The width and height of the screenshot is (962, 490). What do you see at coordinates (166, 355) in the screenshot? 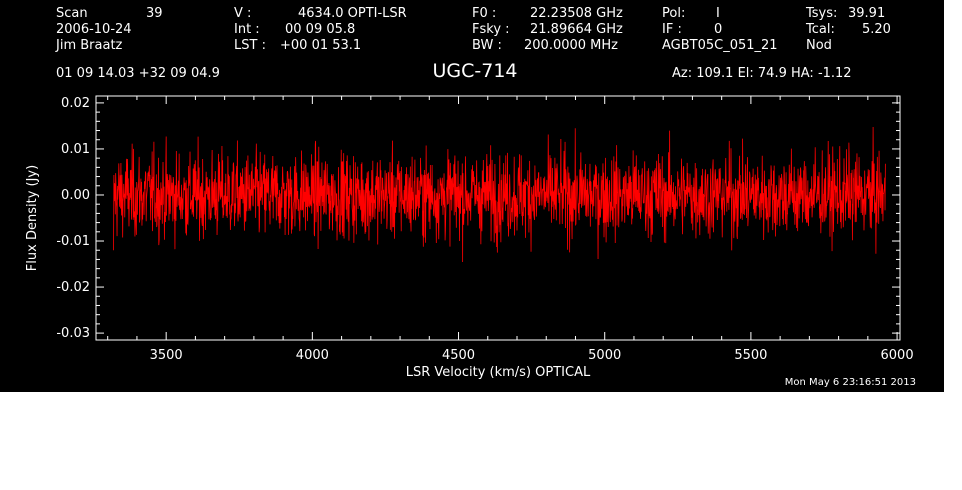
I see `x-tick-label: 3500` at bounding box center [166, 355].